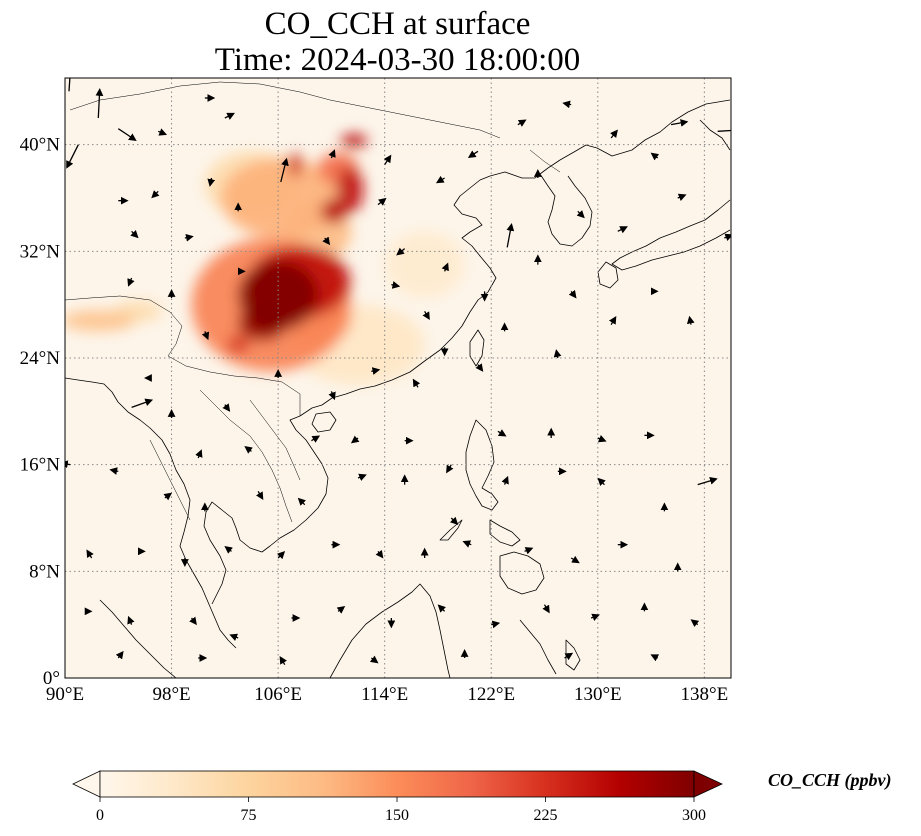 The height and width of the screenshot is (836, 921). Describe the element at coordinates (100, 815) in the screenshot. I see `colorbar-tick-label: 0` at that location.